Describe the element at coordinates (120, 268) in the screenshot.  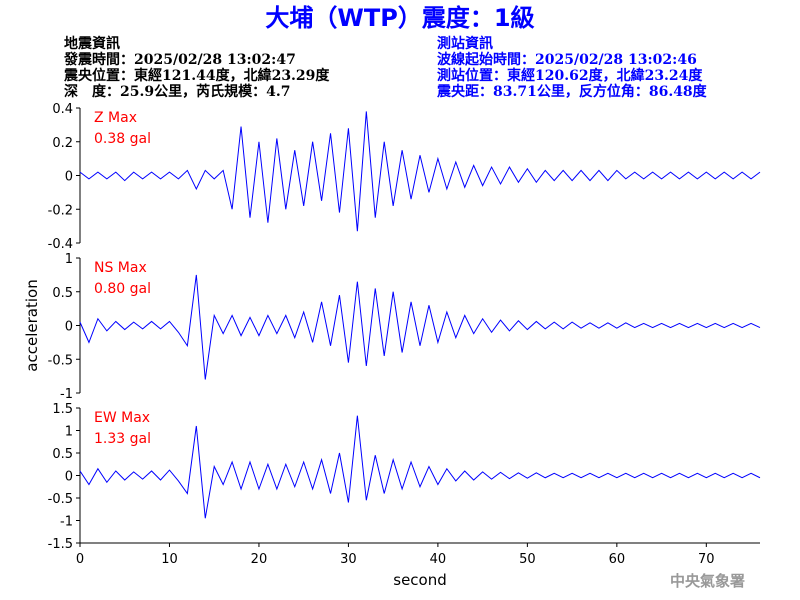
I see `channel-label: NS Max` at that location.